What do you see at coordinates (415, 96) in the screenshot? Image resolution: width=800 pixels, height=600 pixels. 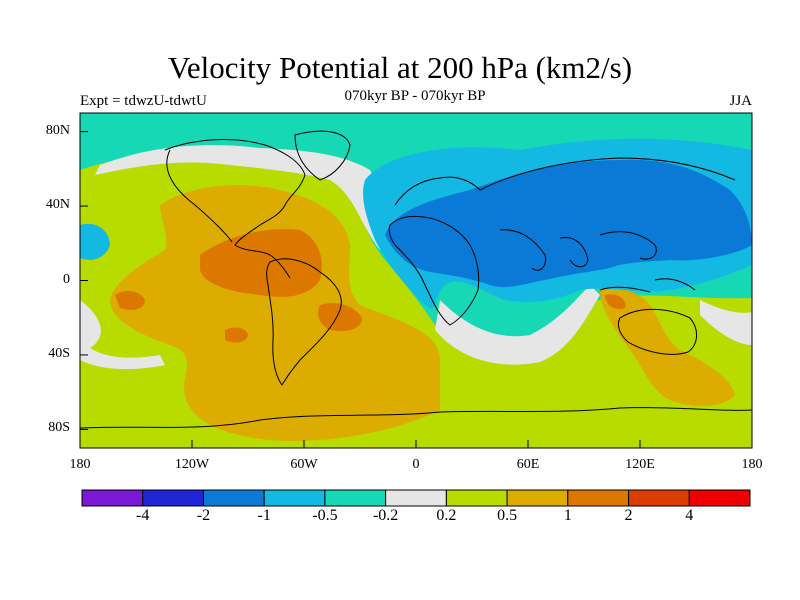 I see `map-subtitle: 070kyr BP - 070kyr BP` at bounding box center [415, 96].